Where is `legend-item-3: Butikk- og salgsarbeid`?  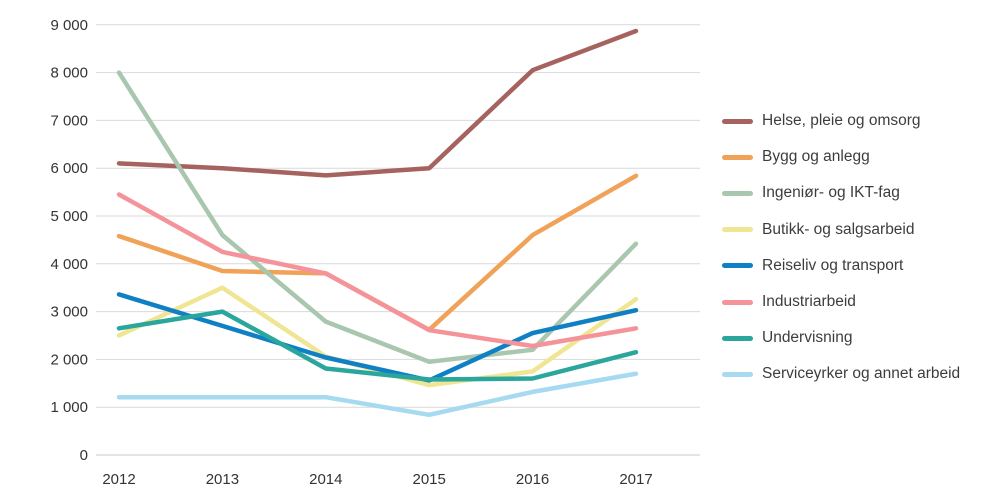 legend-item-3: Butikk- og salgsarbeid is located at coordinates (841, 230).